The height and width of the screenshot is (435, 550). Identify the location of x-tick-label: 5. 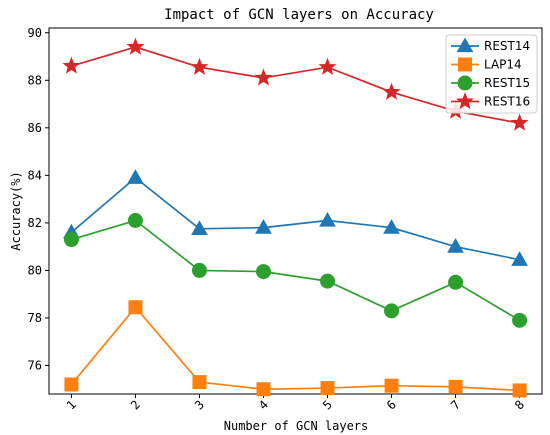
(327, 404).